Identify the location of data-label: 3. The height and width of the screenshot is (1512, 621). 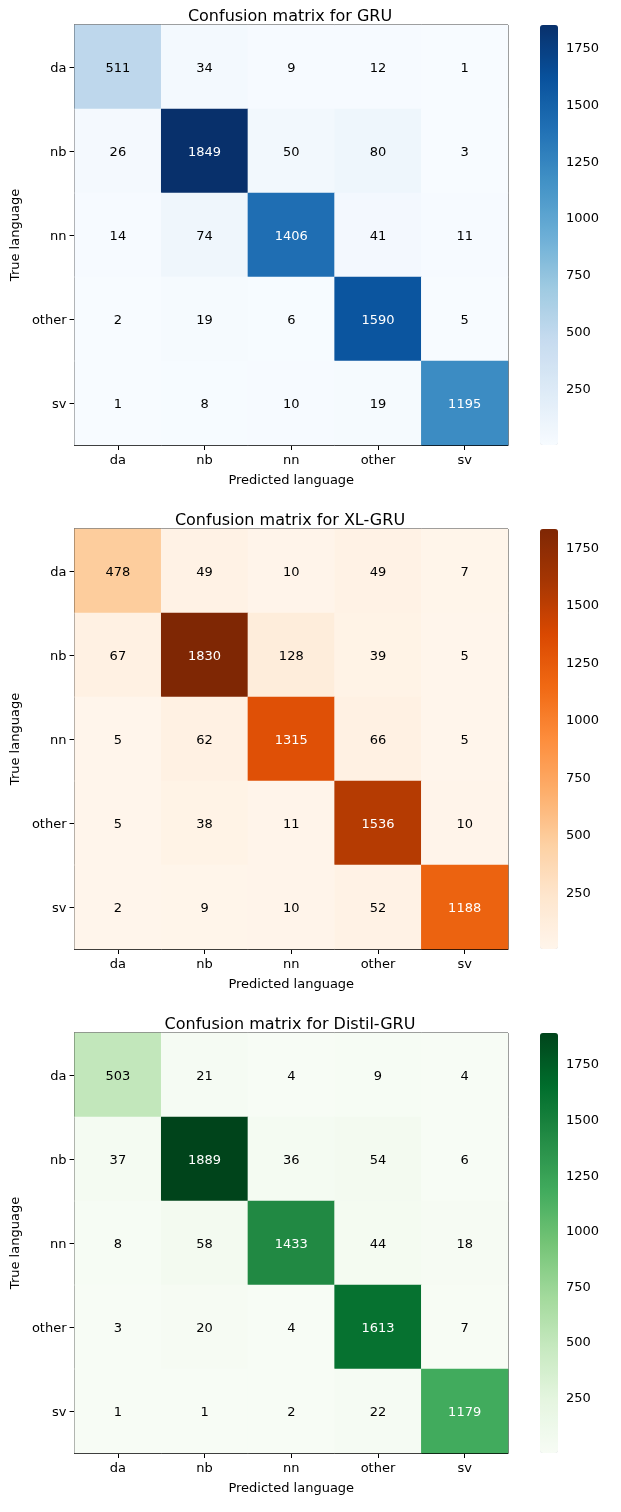
(118, 1327).